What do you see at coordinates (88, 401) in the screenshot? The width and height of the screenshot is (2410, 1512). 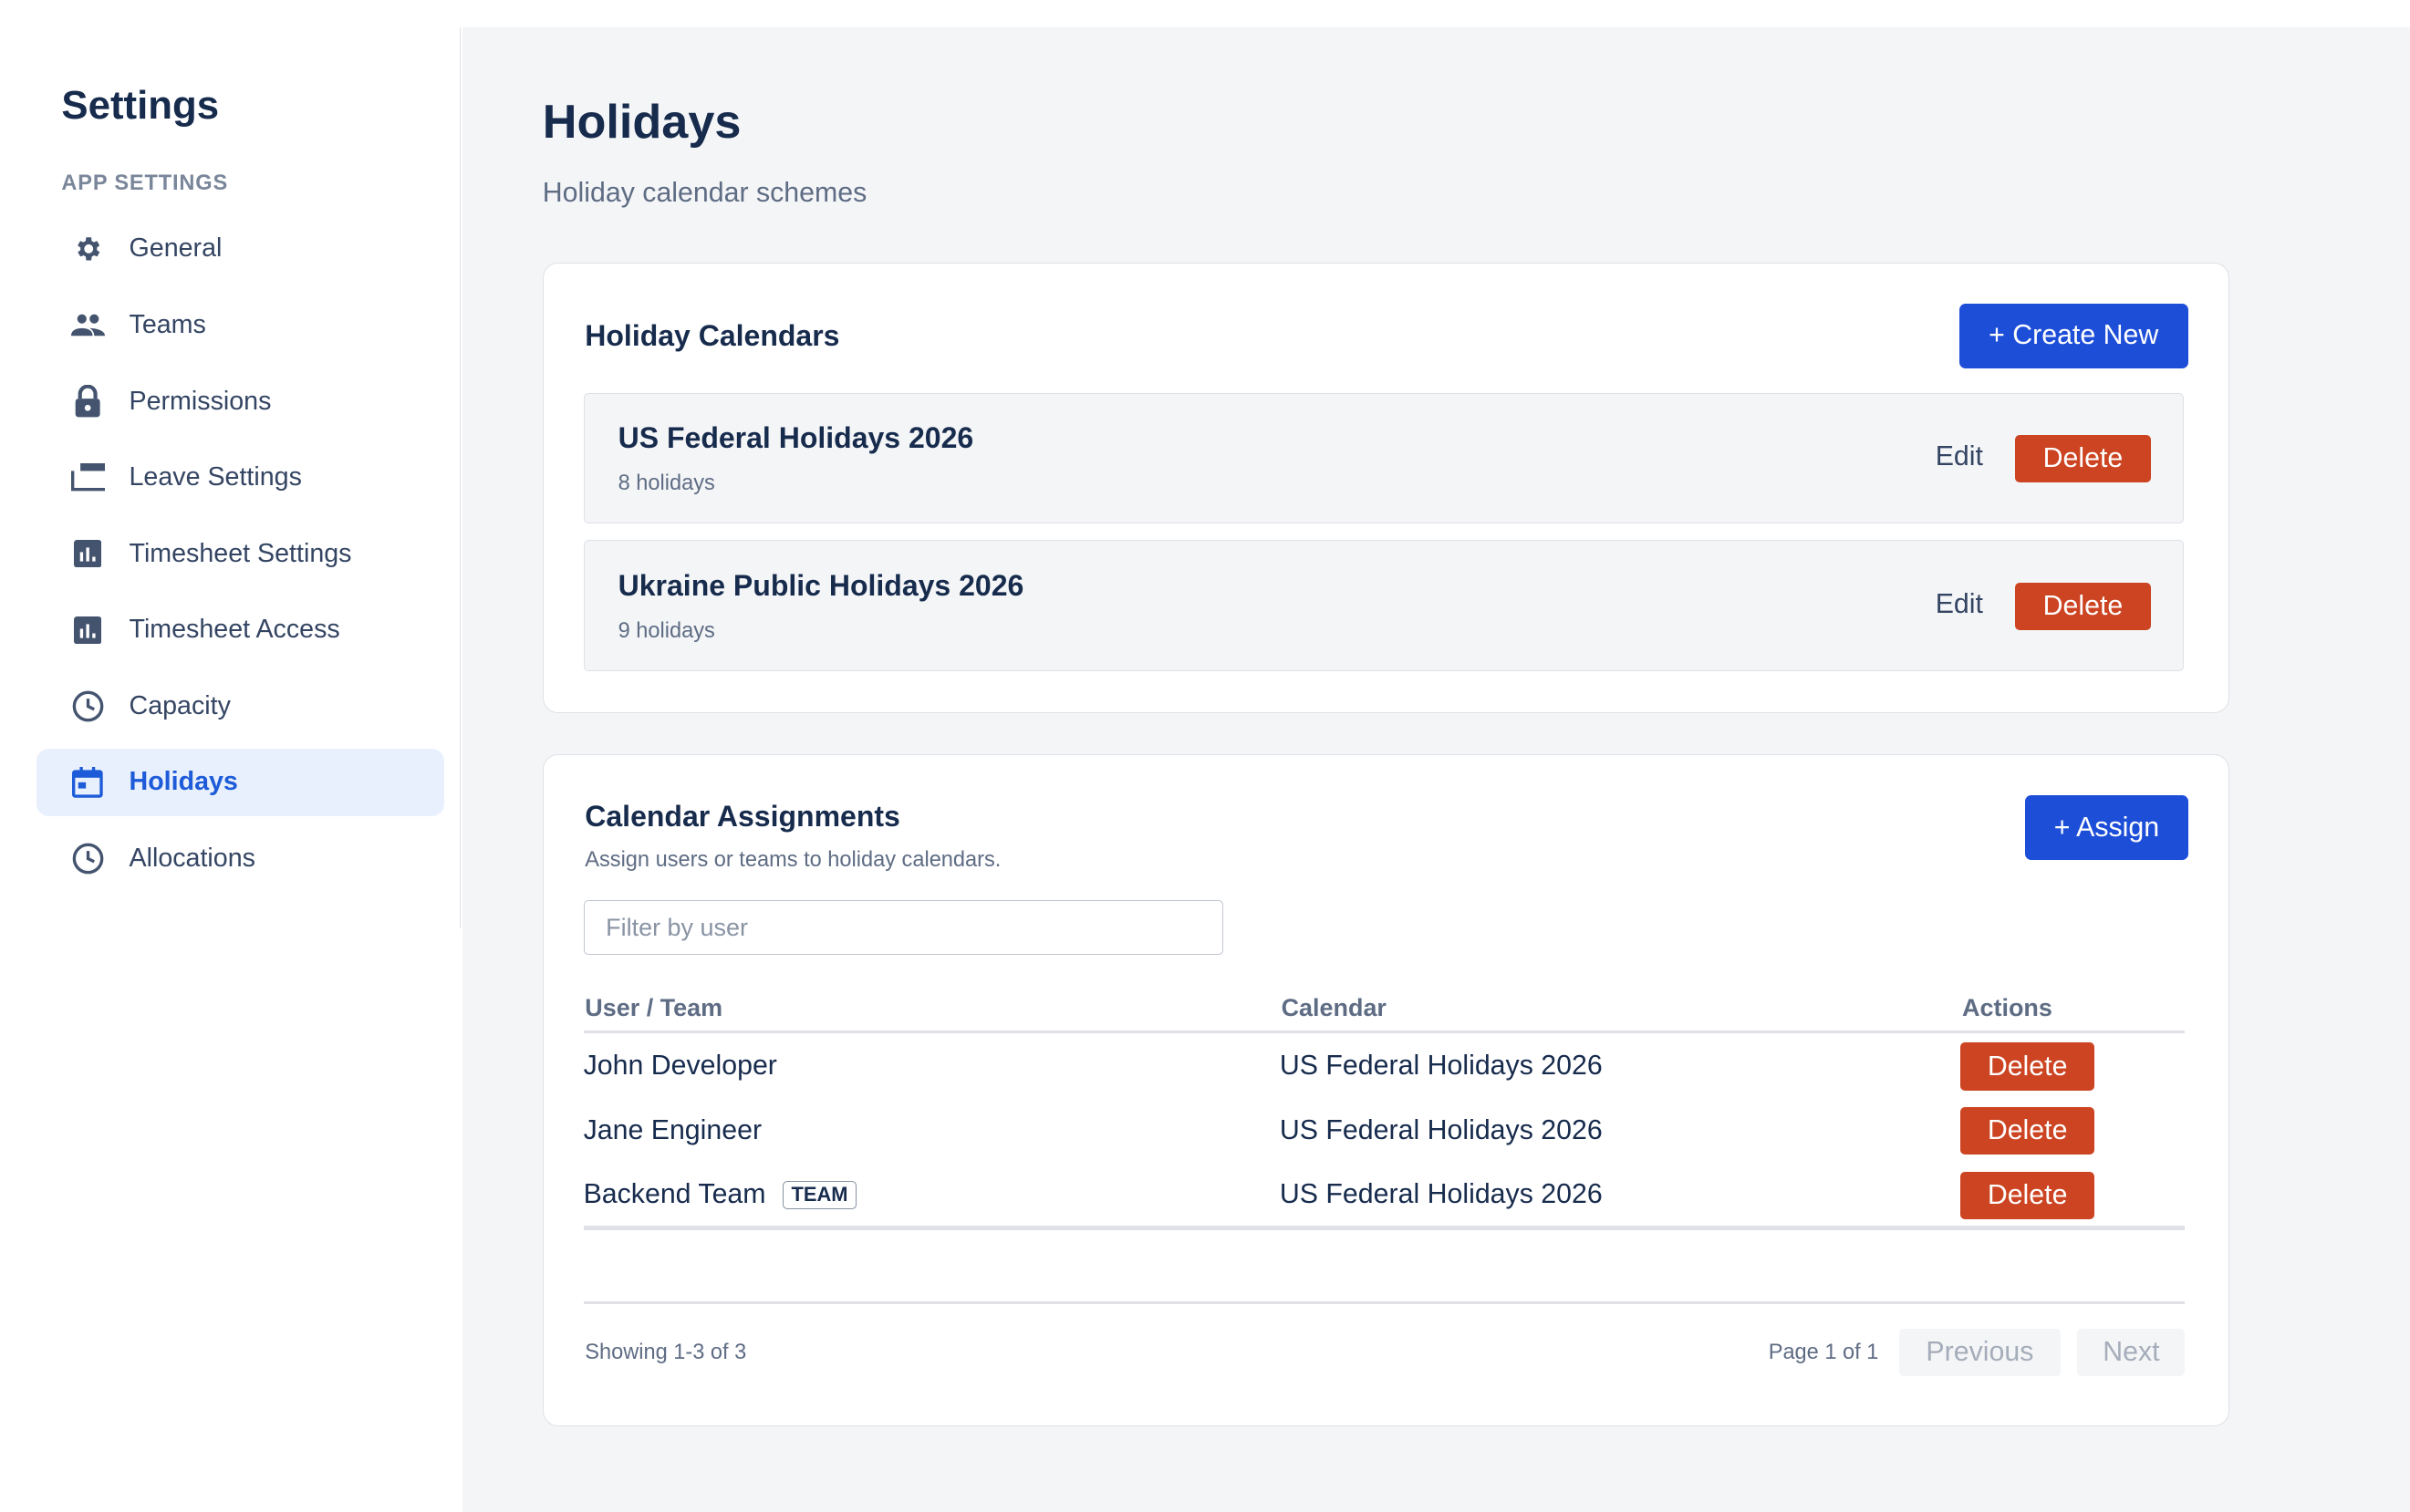 I see `lock-icon` at bounding box center [88, 401].